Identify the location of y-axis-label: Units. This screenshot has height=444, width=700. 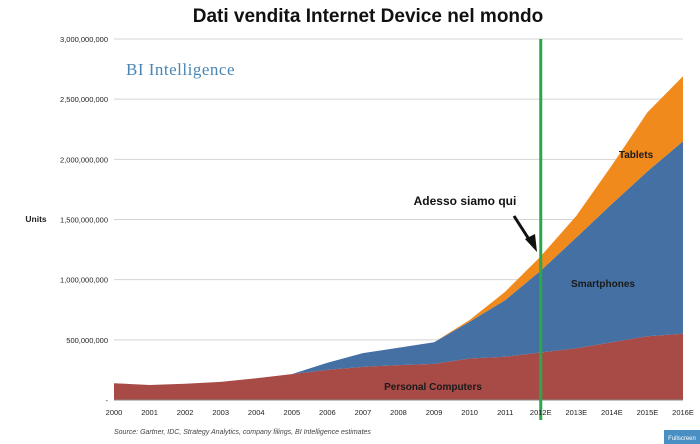
(36, 219).